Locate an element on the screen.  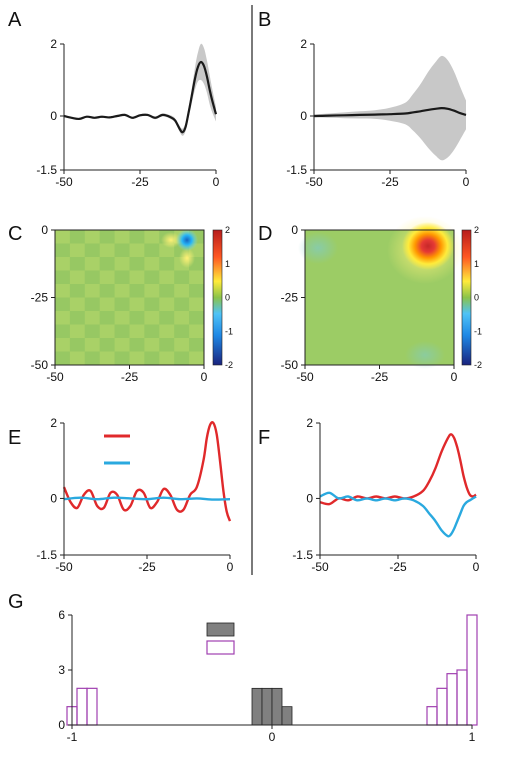
panel-g-legend is located at coordinates (220, 638).